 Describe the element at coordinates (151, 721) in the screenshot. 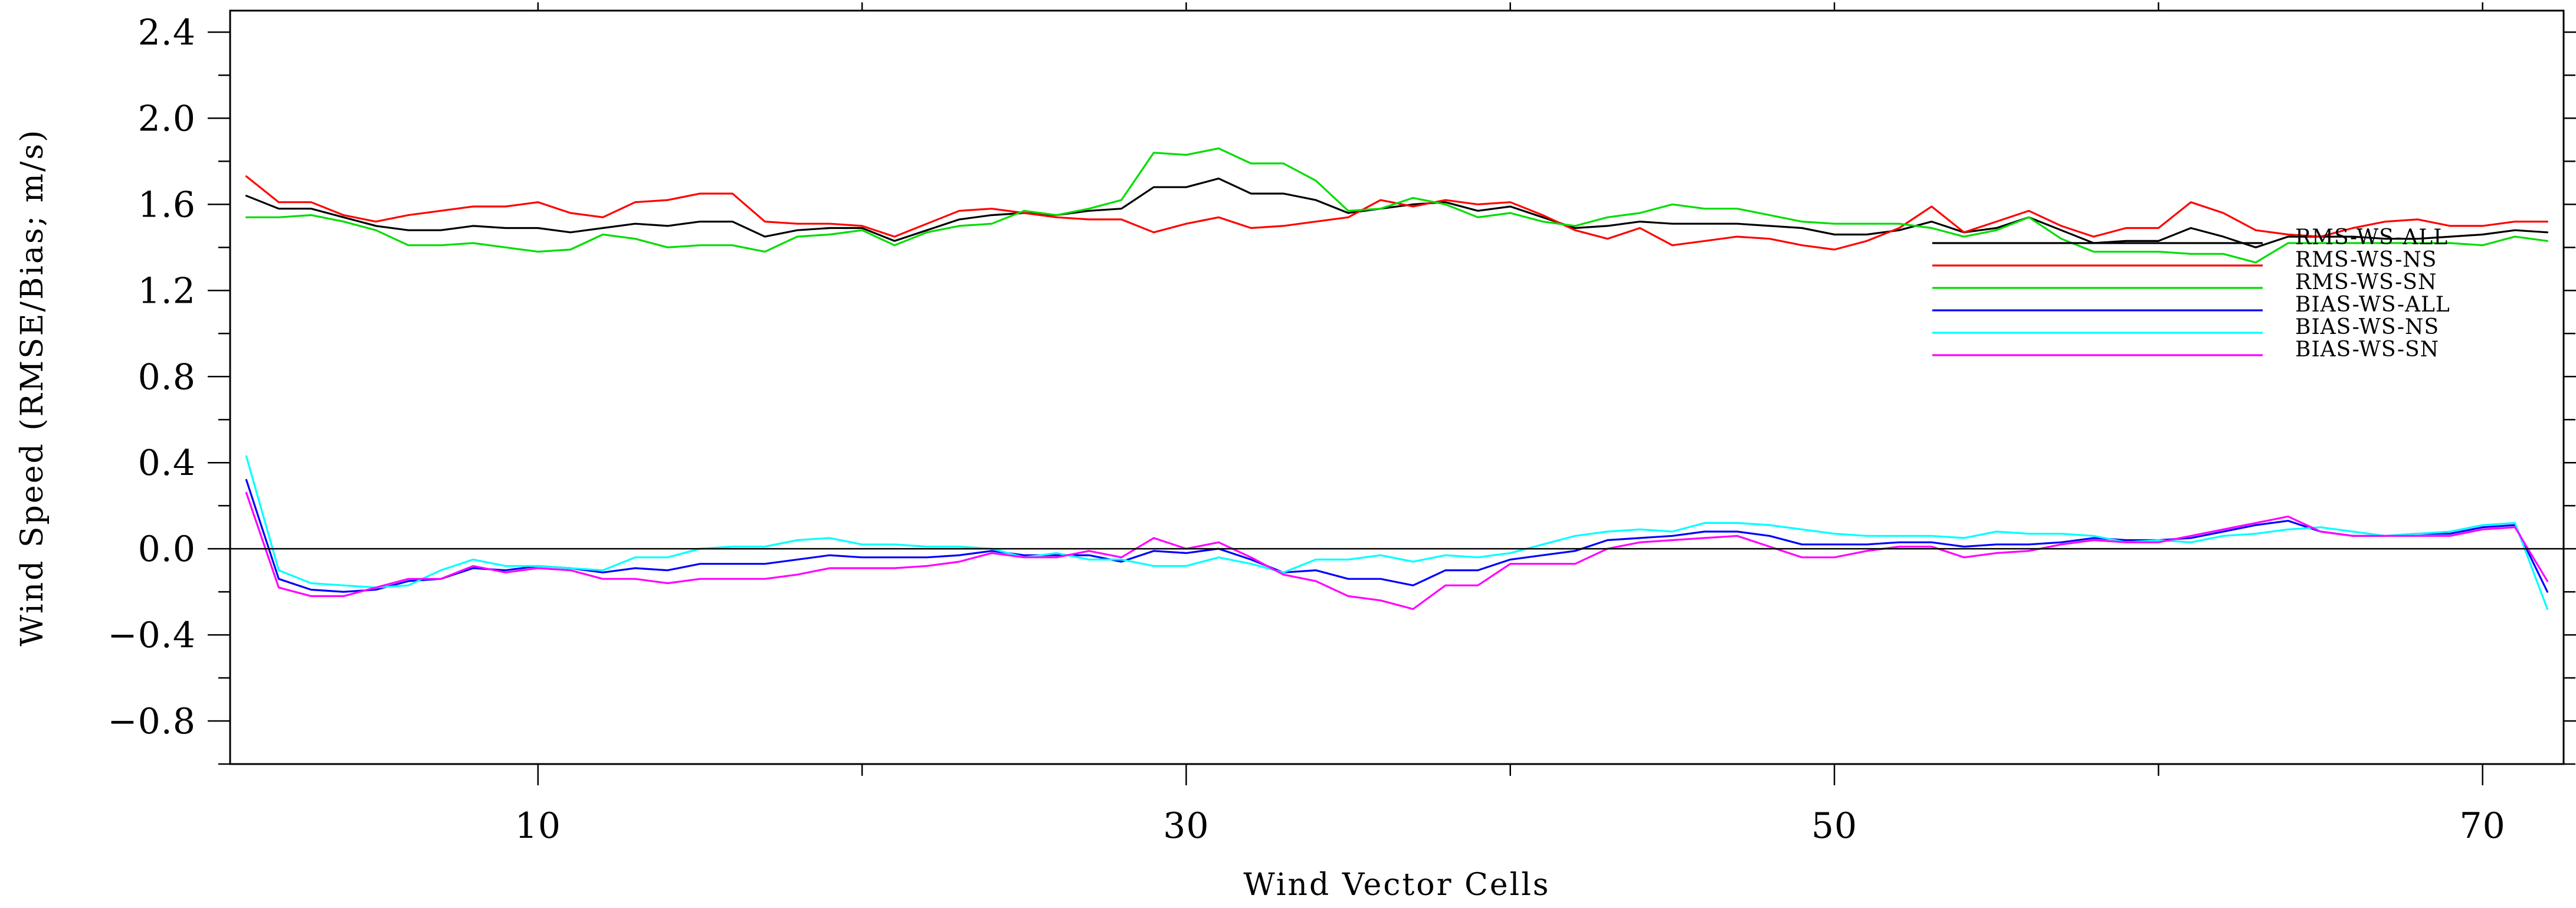

I see `y-tick-label: −0.8` at that location.